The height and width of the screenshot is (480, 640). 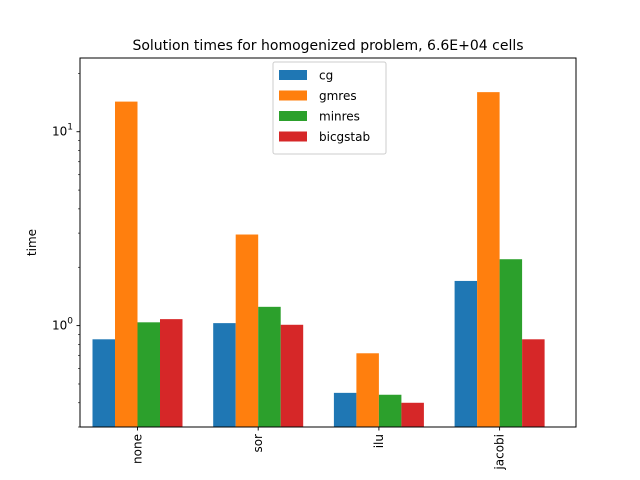 I want to click on bar-minres-ilu, so click(x=390, y=410).